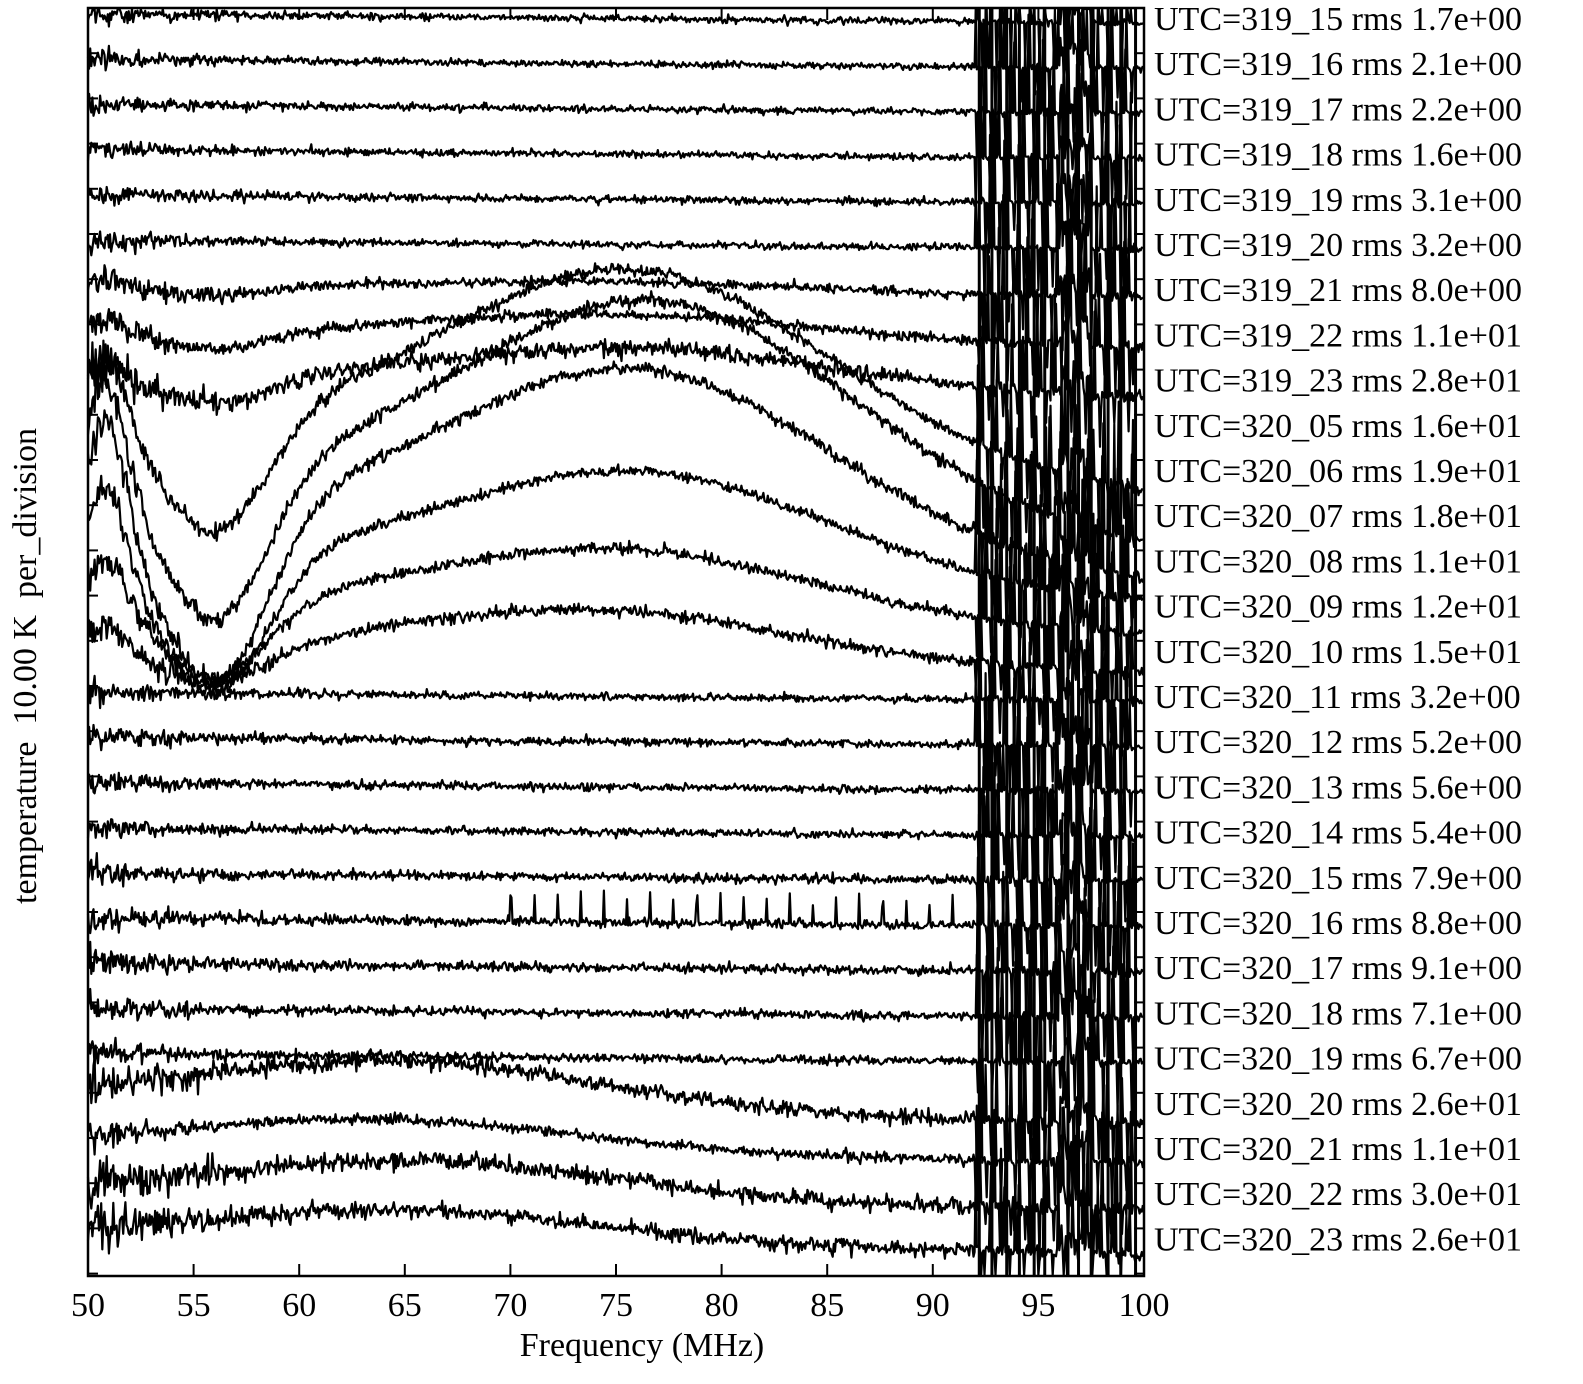  Describe the element at coordinates (1338, 109) in the screenshot. I see `series-label: UTC=319_17 rms 2.2e+00` at that location.